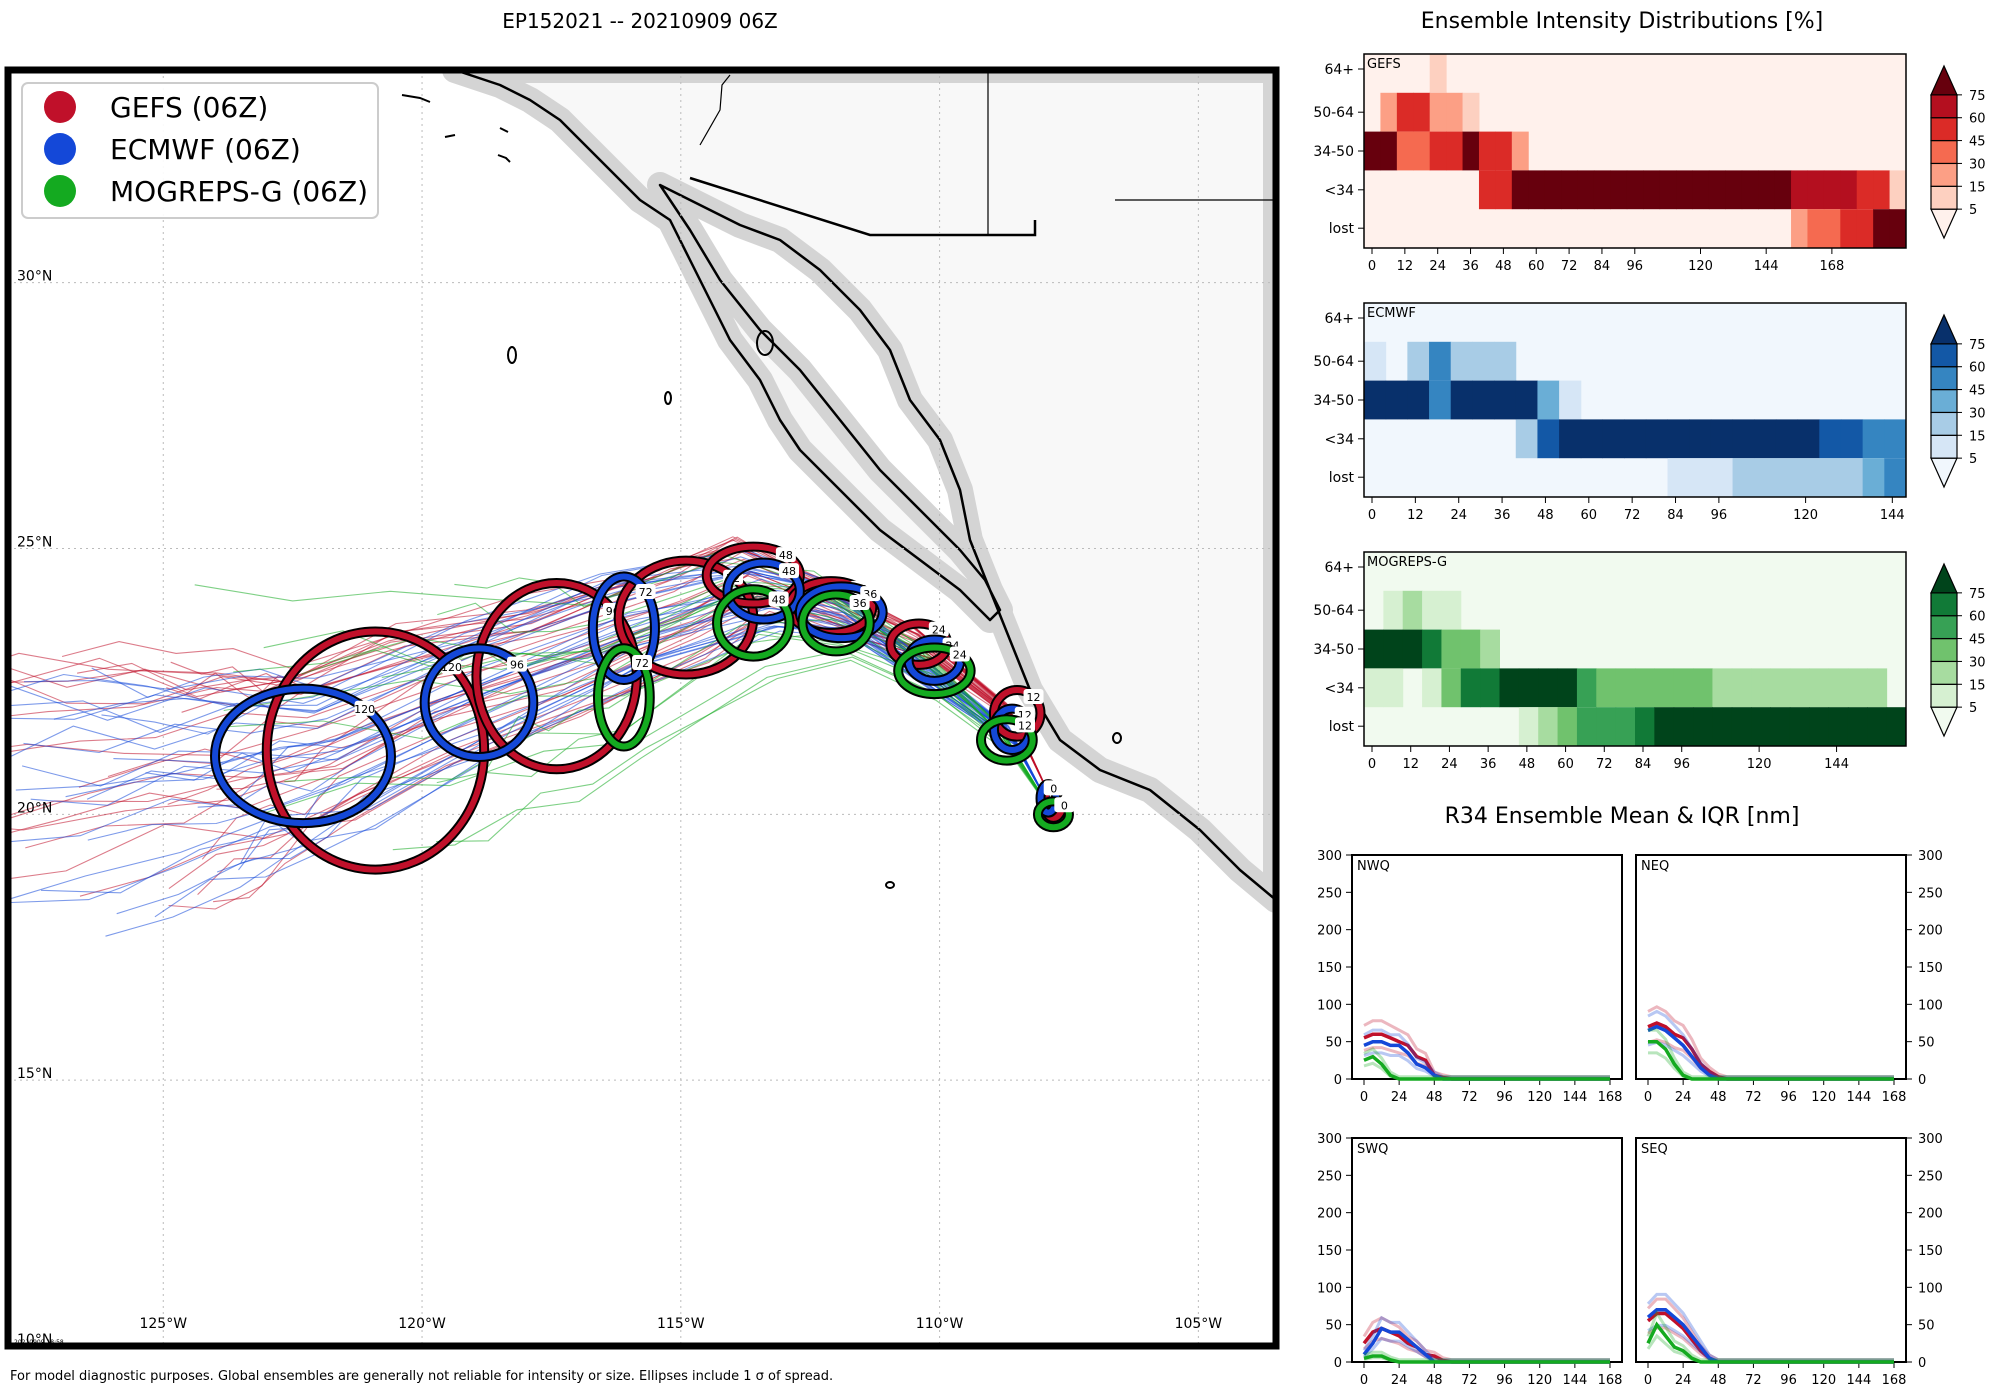 This screenshot has height=1400, width=2000. What do you see at coordinates (1622, 816) in the screenshot?
I see `r34-title: R34 Ensemble Mean & IQR [nm]` at bounding box center [1622, 816].